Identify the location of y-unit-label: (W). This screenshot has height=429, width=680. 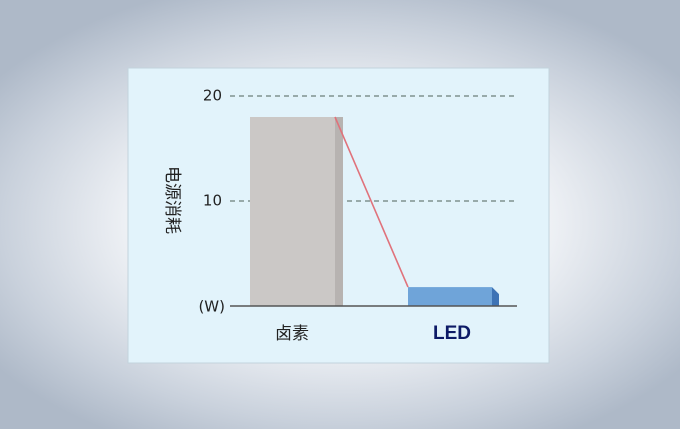
(211, 307).